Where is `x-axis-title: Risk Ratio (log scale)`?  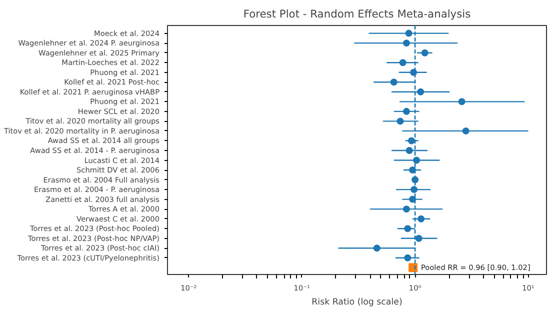 x-axis-title: Risk Ratio (log scale) is located at coordinates (357, 303).